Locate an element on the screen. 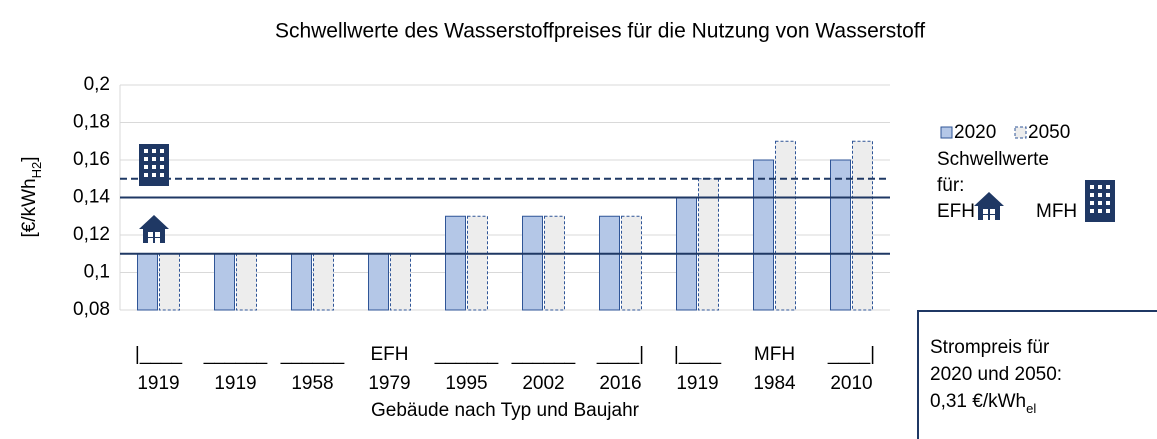  note-line: Strompreis für is located at coordinates (990, 347).